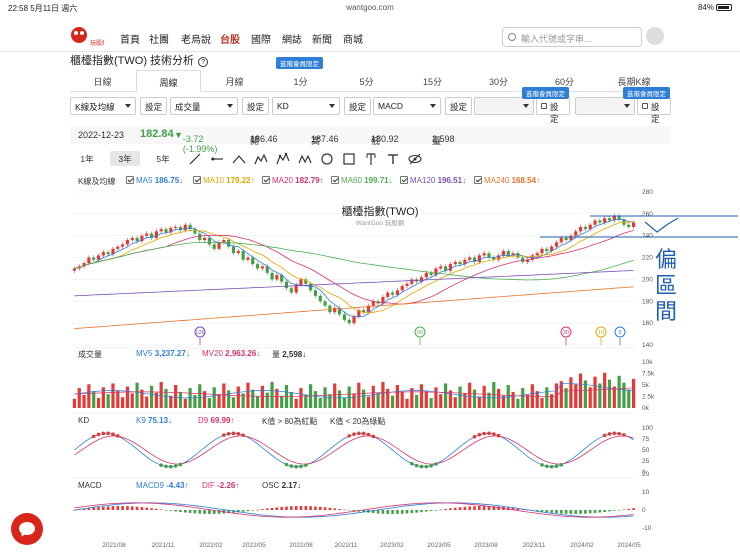 This screenshot has width=740, height=555. Describe the element at coordinates (300, 82) in the screenshot. I see `tab-1min: 1分` at that location.